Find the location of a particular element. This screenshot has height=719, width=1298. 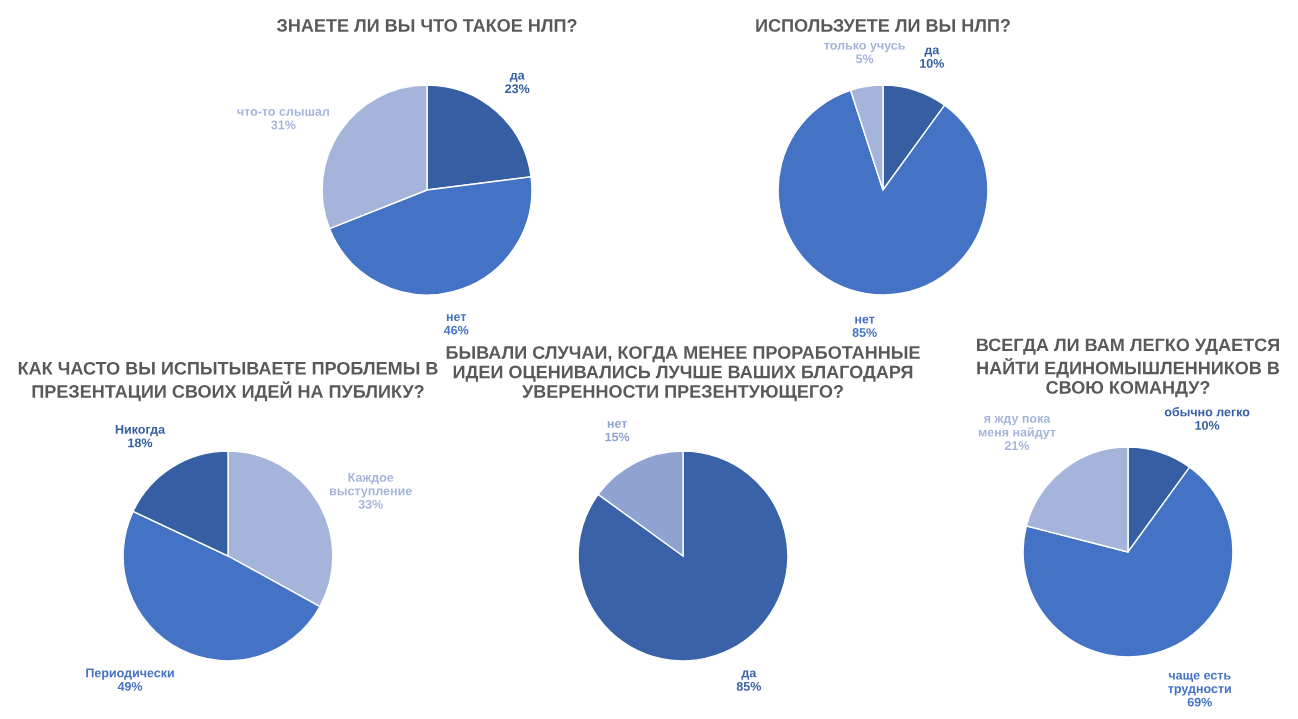

chart-title: ИСПОЛЬЗУЕТЕ ЛИ ВЫ НЛП? is located at coordinates (883, 25).